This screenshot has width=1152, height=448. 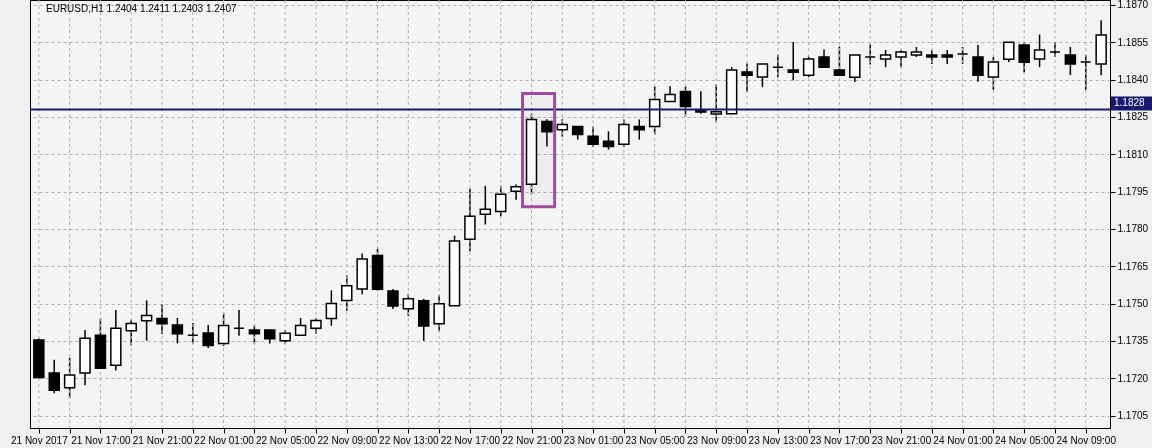 What do you see at coordinates (1086, 440) in the screenshot?
I see `x-tick-label: 24 Nov 09:00` at bounding box center [1086, 440].